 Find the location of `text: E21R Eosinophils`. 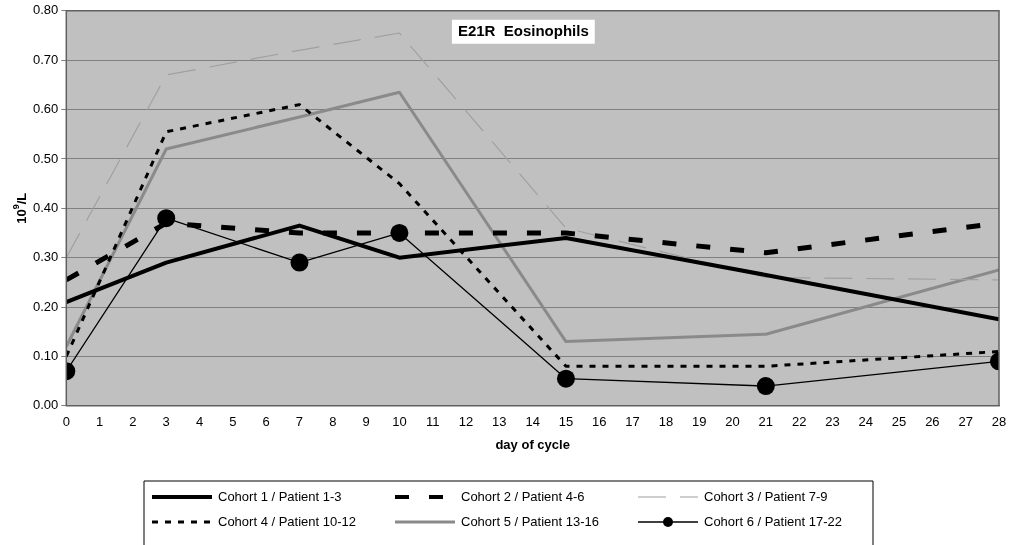

text: E21R Eosinophils is located at coordinates (523, 30).